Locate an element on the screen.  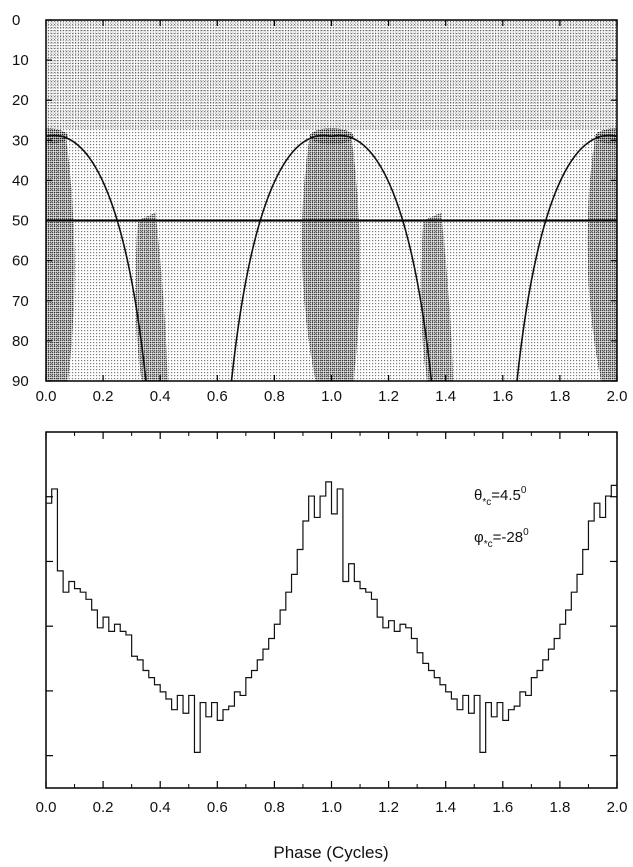
bottom-x-axis: 0.0 0.2 0.4 0.6 0.8 1.0 1.2 1.4 1.6 1.8 2.0 is located at coordinates (332, 807).